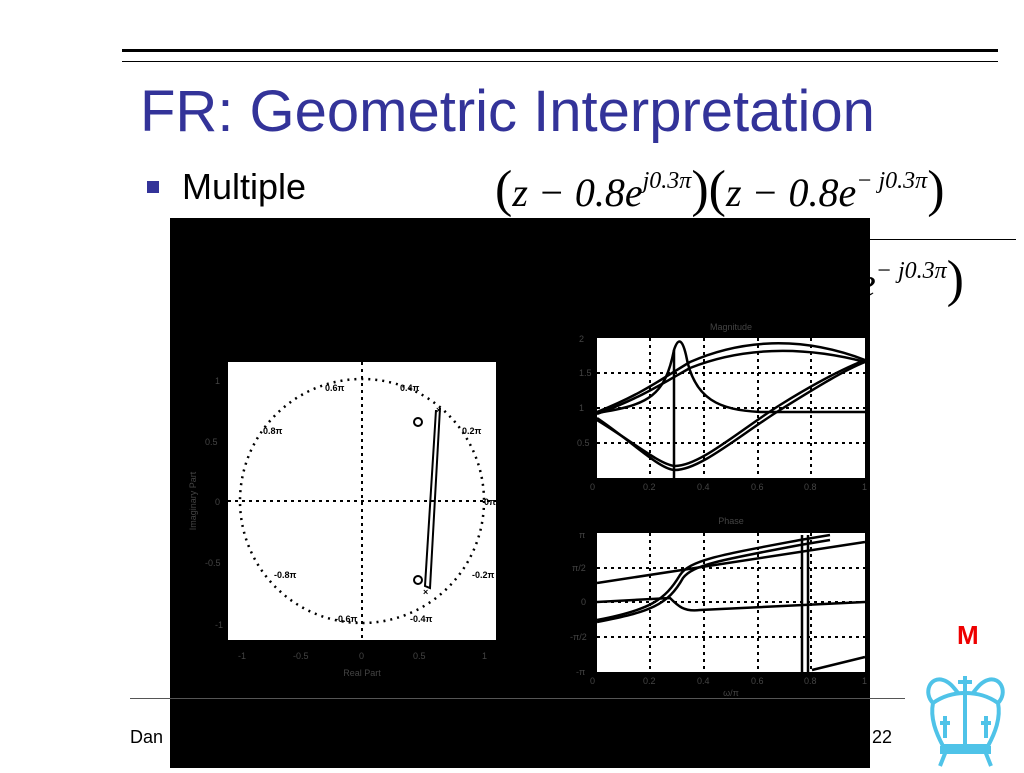 Image resolution: width=1024 pixels, height=773 pixels. I want to click on header-rule-thin, so click(560, 61).